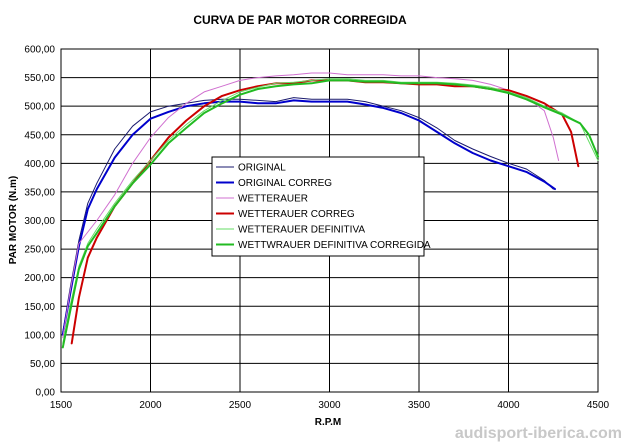 The image size is (631, 446). Describe the element at coordinates (39, 50) in the screenshot. I see `y-tick-label: 600,00` at that location.